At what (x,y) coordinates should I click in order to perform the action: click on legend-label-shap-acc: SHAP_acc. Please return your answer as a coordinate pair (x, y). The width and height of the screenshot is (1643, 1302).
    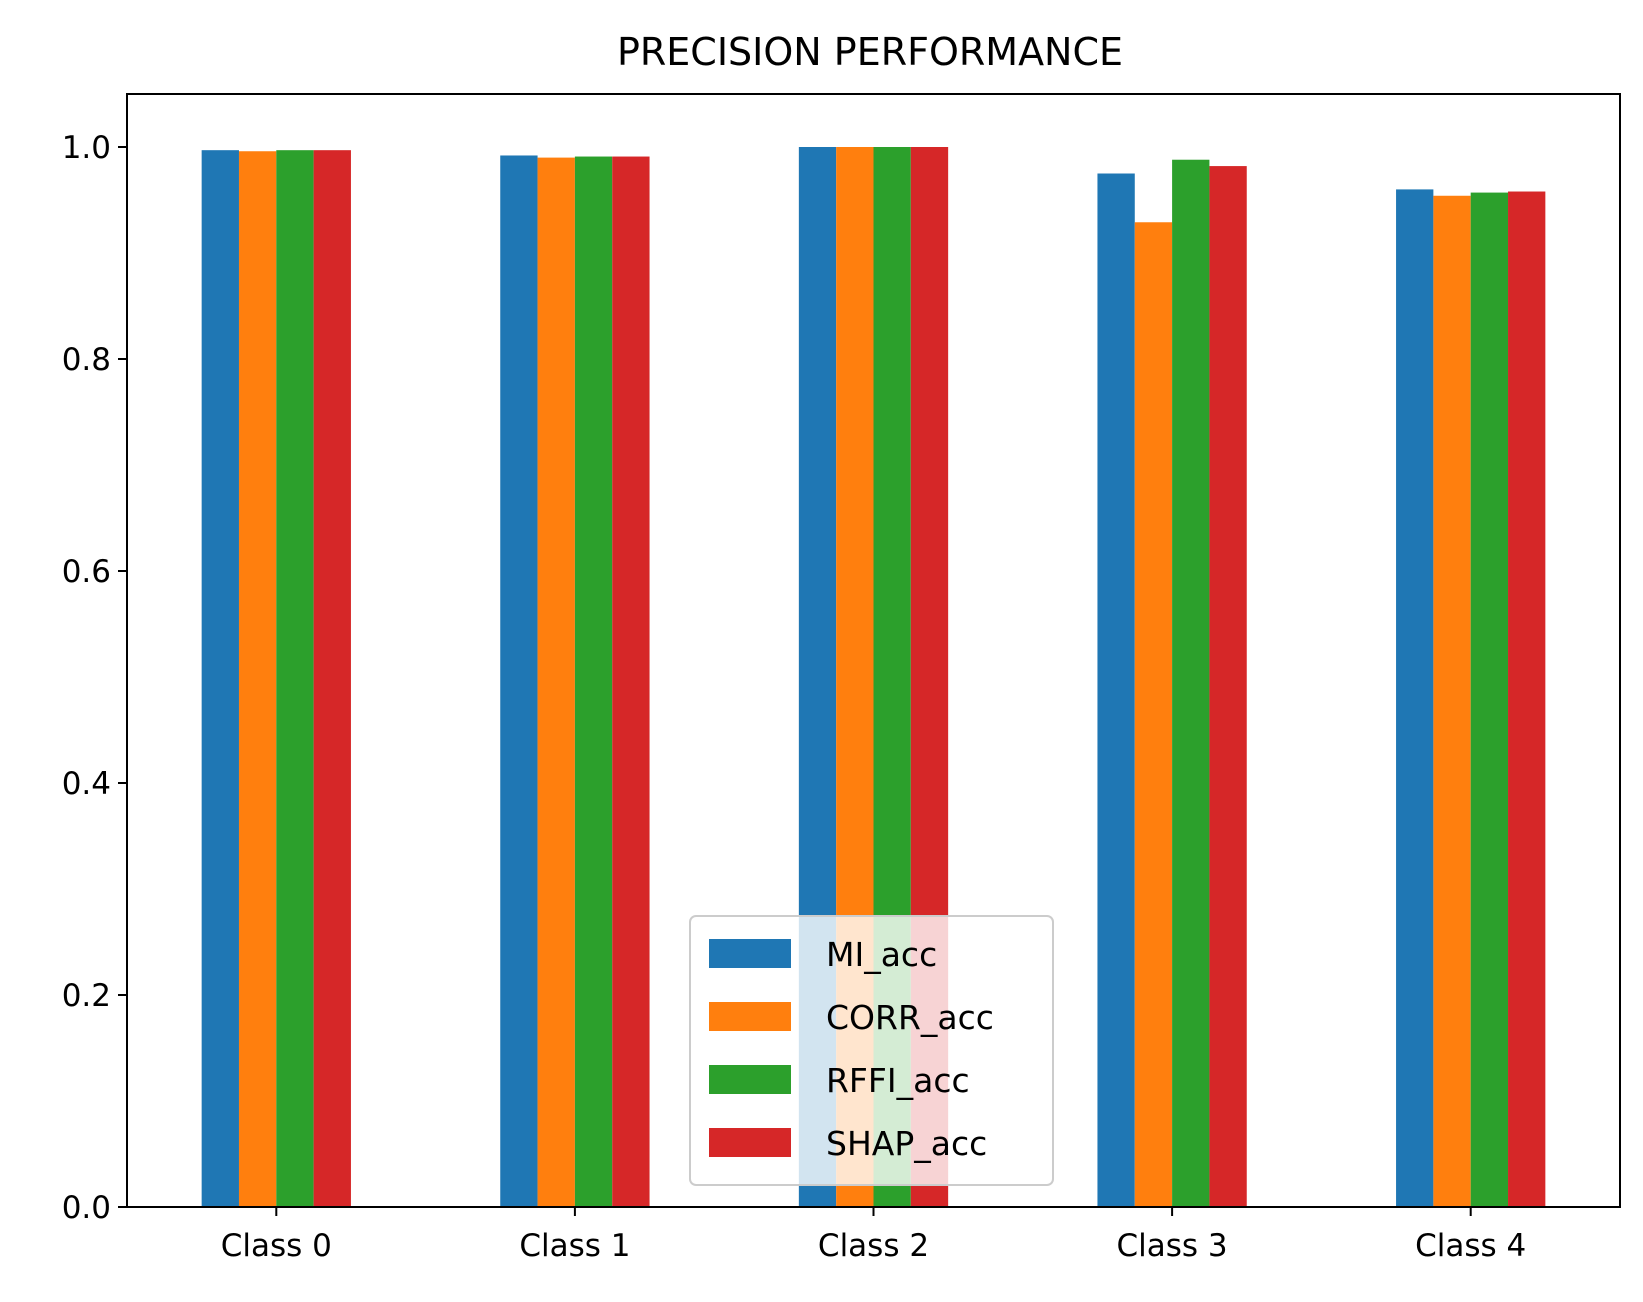
    Looking at the image, I should click on (906, 1143).